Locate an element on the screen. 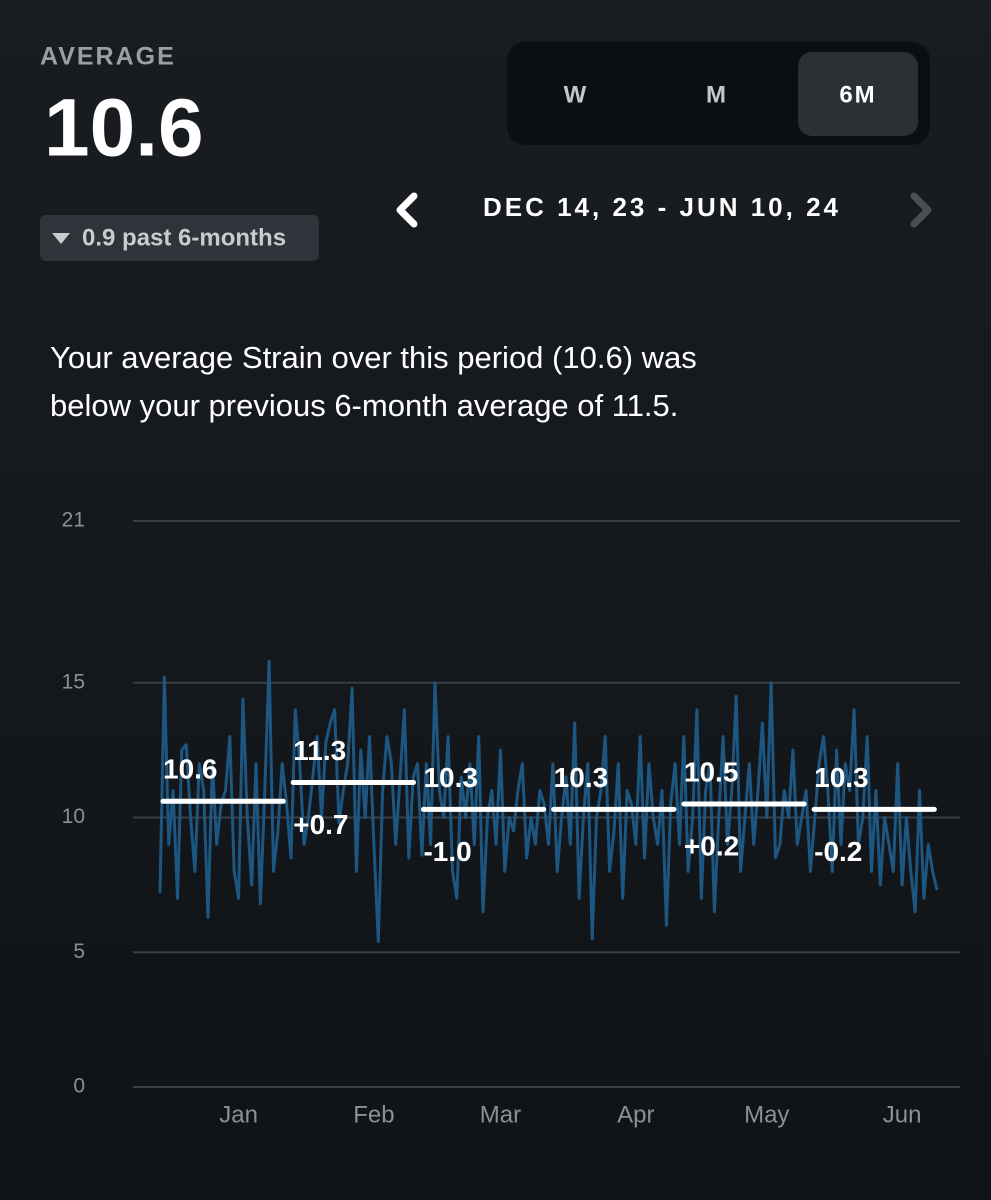 The image size is (991, 1200). down-icon is located at coordinates (61, 238).